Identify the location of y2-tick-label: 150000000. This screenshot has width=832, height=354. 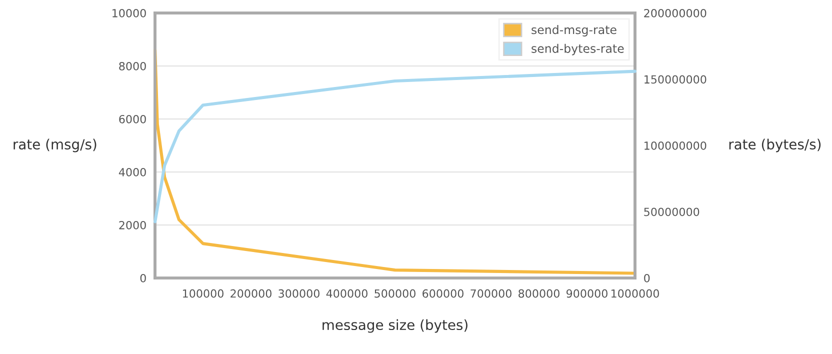
(675, 79).